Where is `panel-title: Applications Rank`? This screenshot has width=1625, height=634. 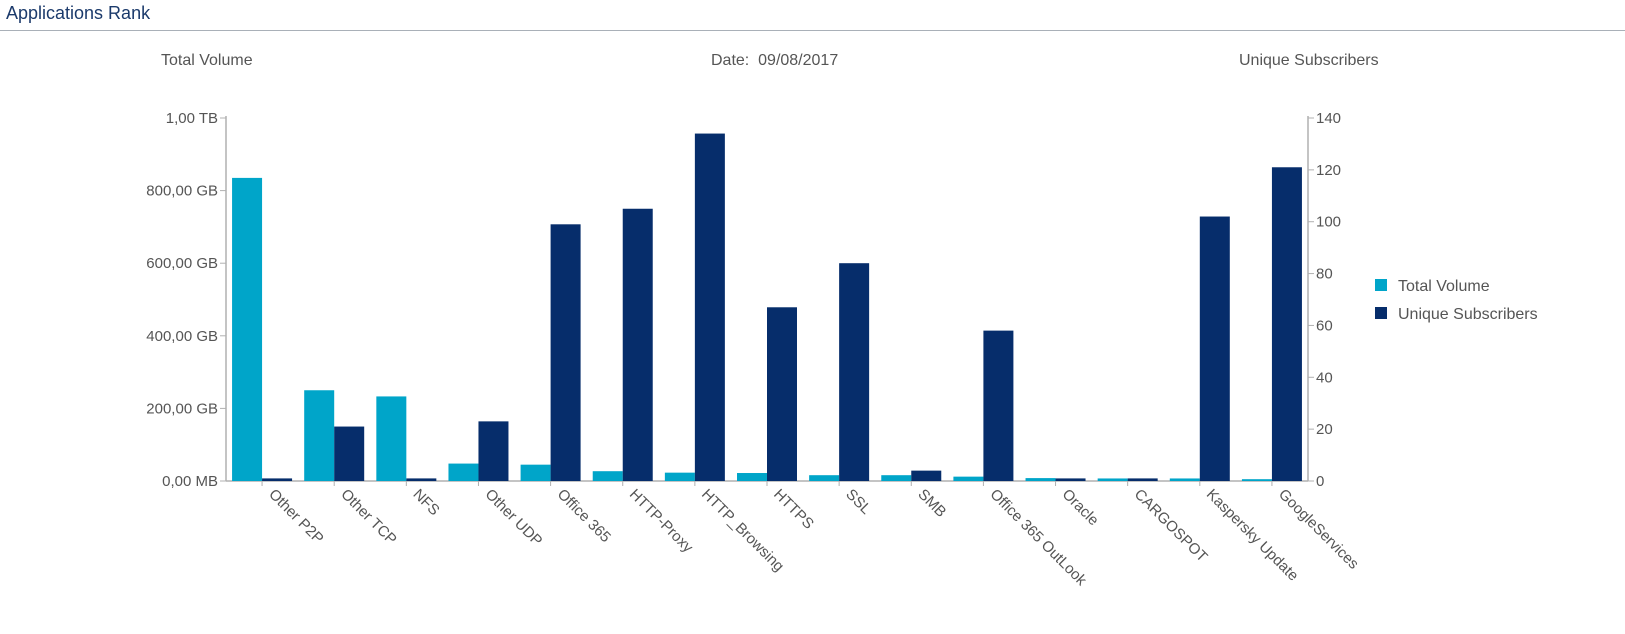
panel-title: Applications Rank is located at coordinates (78, 13).